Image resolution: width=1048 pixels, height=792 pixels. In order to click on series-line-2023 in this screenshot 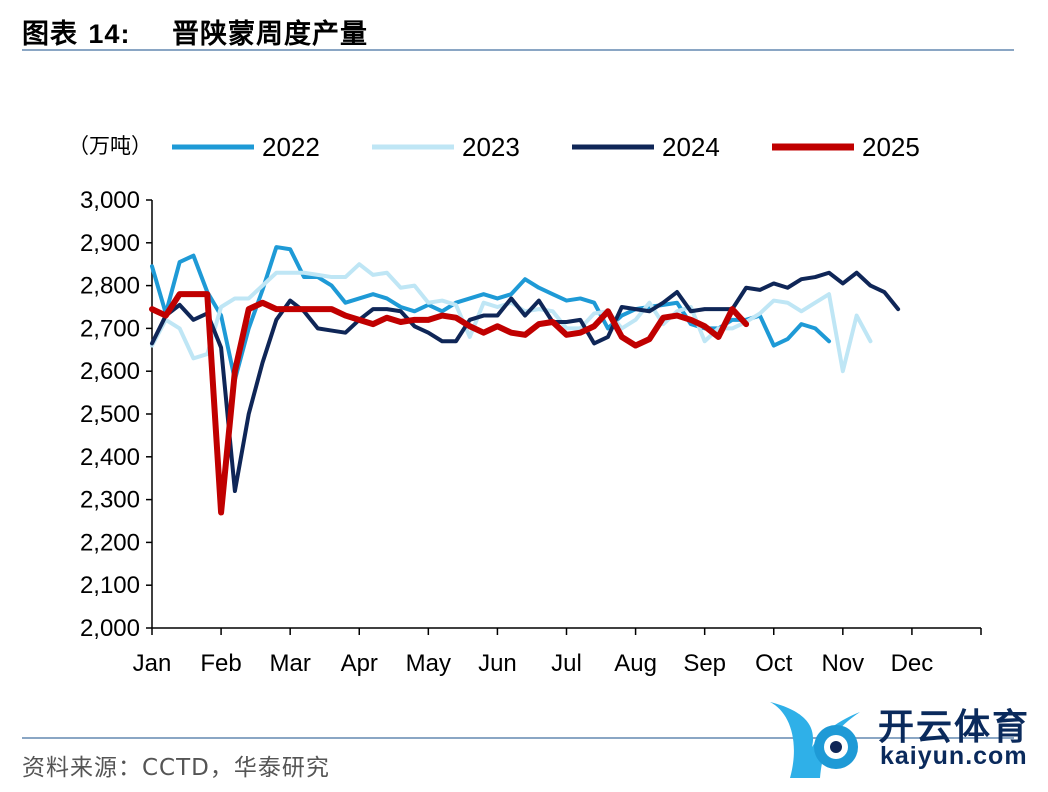, I will do `click(511, 318)`.